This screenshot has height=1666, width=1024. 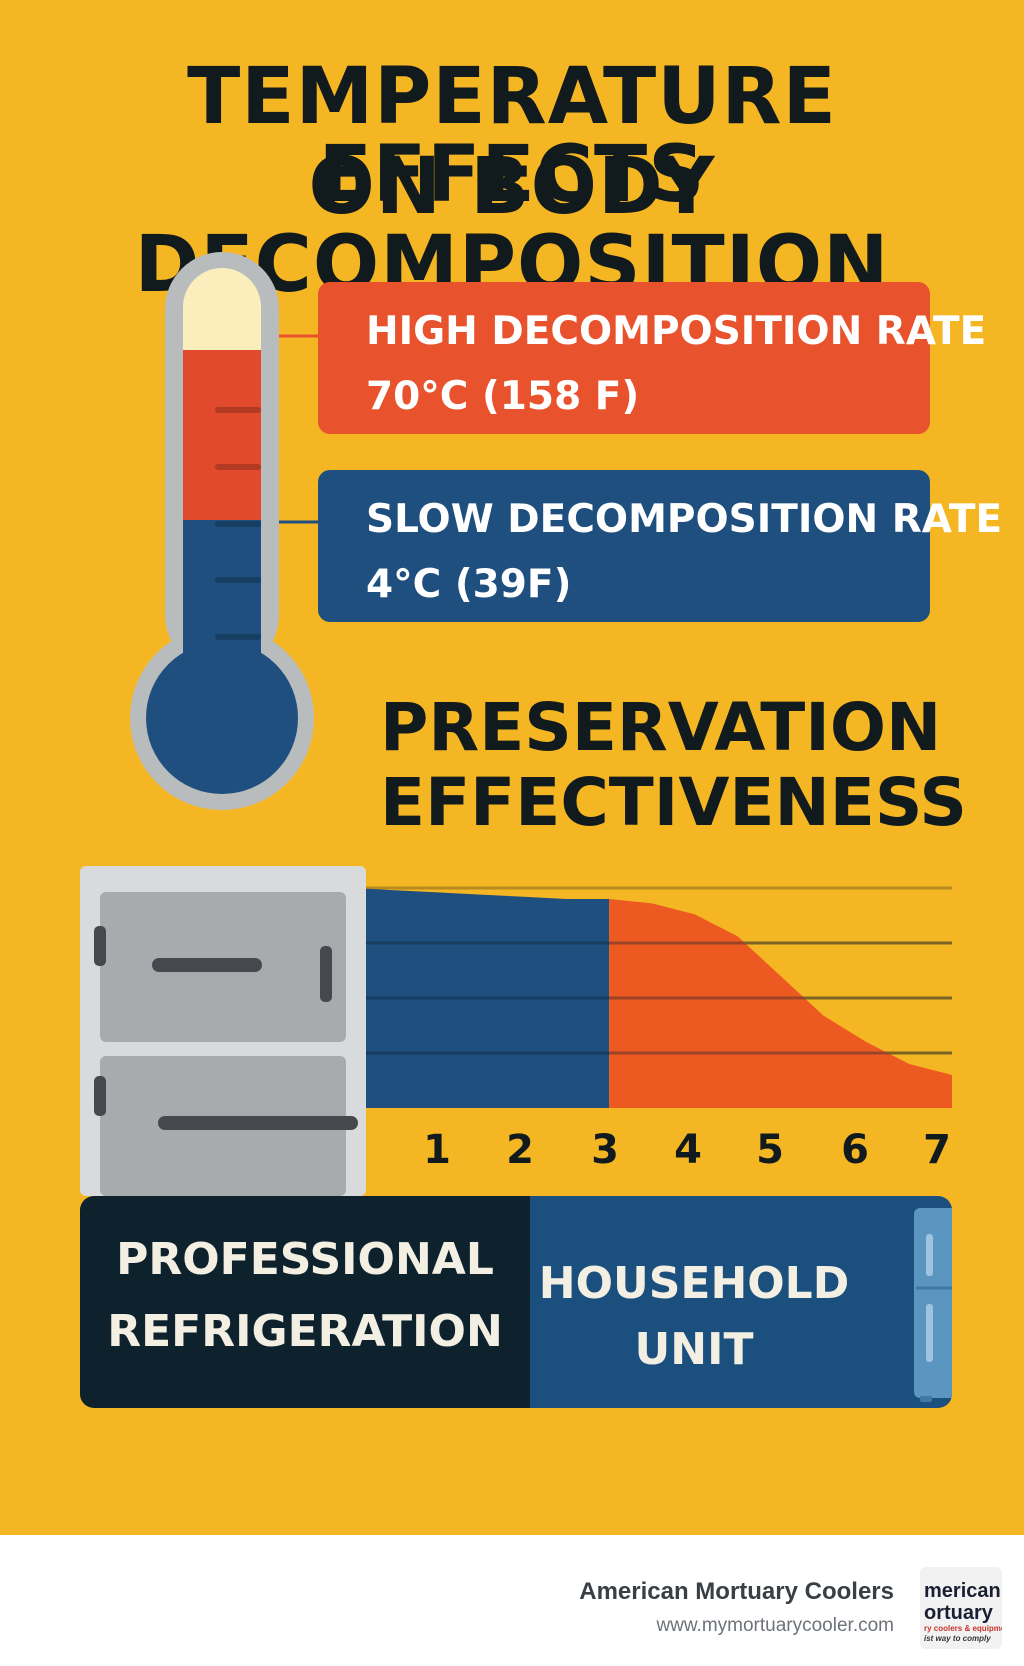 I want to click on slow-rate-temperature: 4°C (39F), so click(x=469, y=584).